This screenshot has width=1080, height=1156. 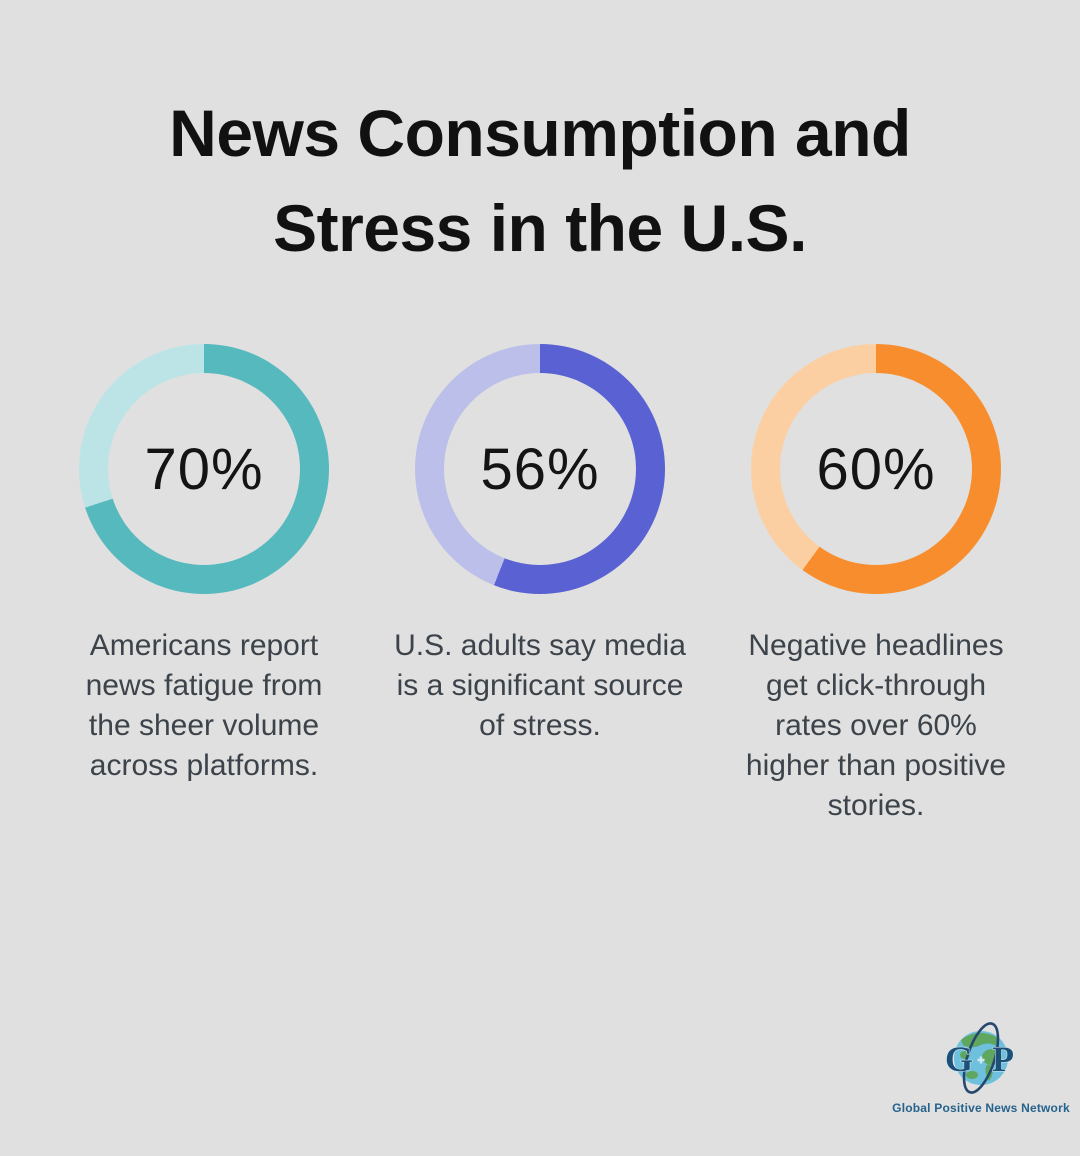 I want to click on donut-value-label: 56%, so click(x=540, y=469).